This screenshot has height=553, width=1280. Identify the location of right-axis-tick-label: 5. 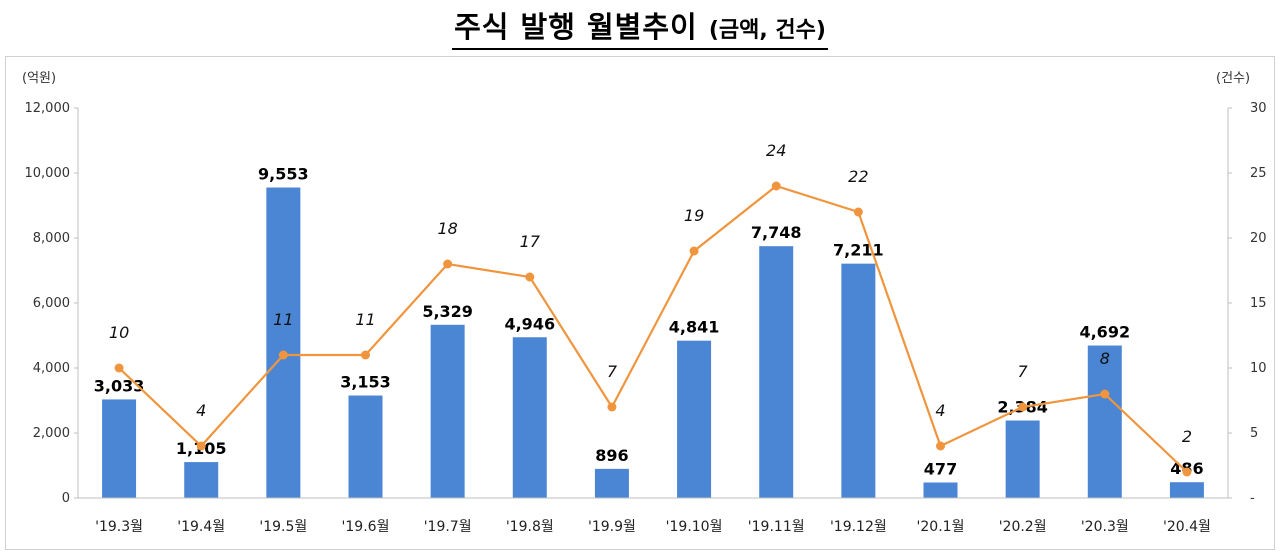
(1254, 433).